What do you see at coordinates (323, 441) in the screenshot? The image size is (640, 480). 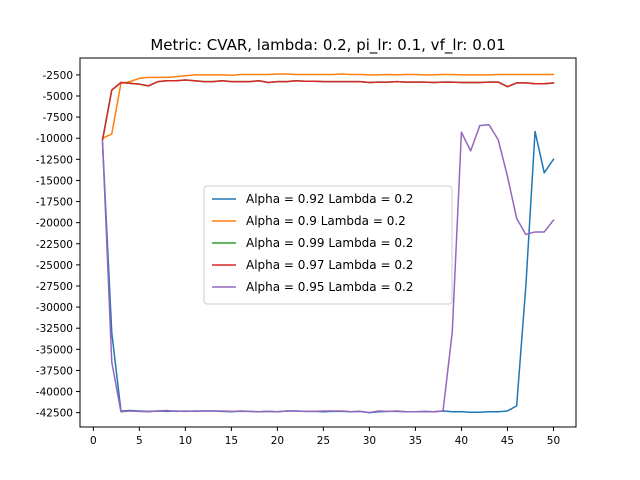 I see `x-tick-label: 25` at bounding box center [323, 441].